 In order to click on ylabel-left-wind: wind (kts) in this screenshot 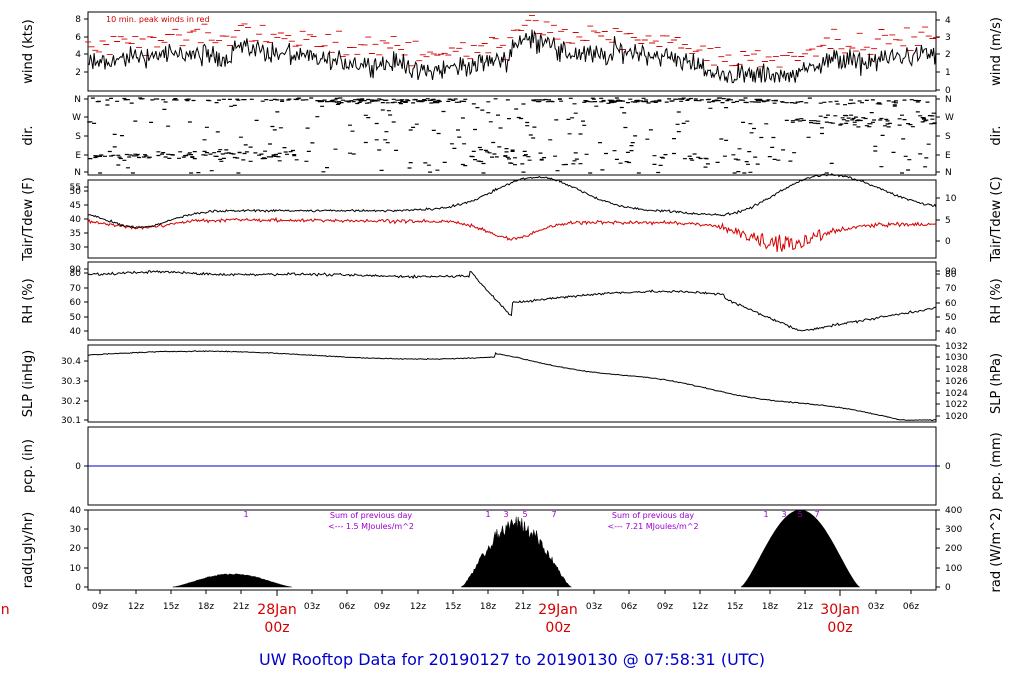, I will do `click(28, 51)`.